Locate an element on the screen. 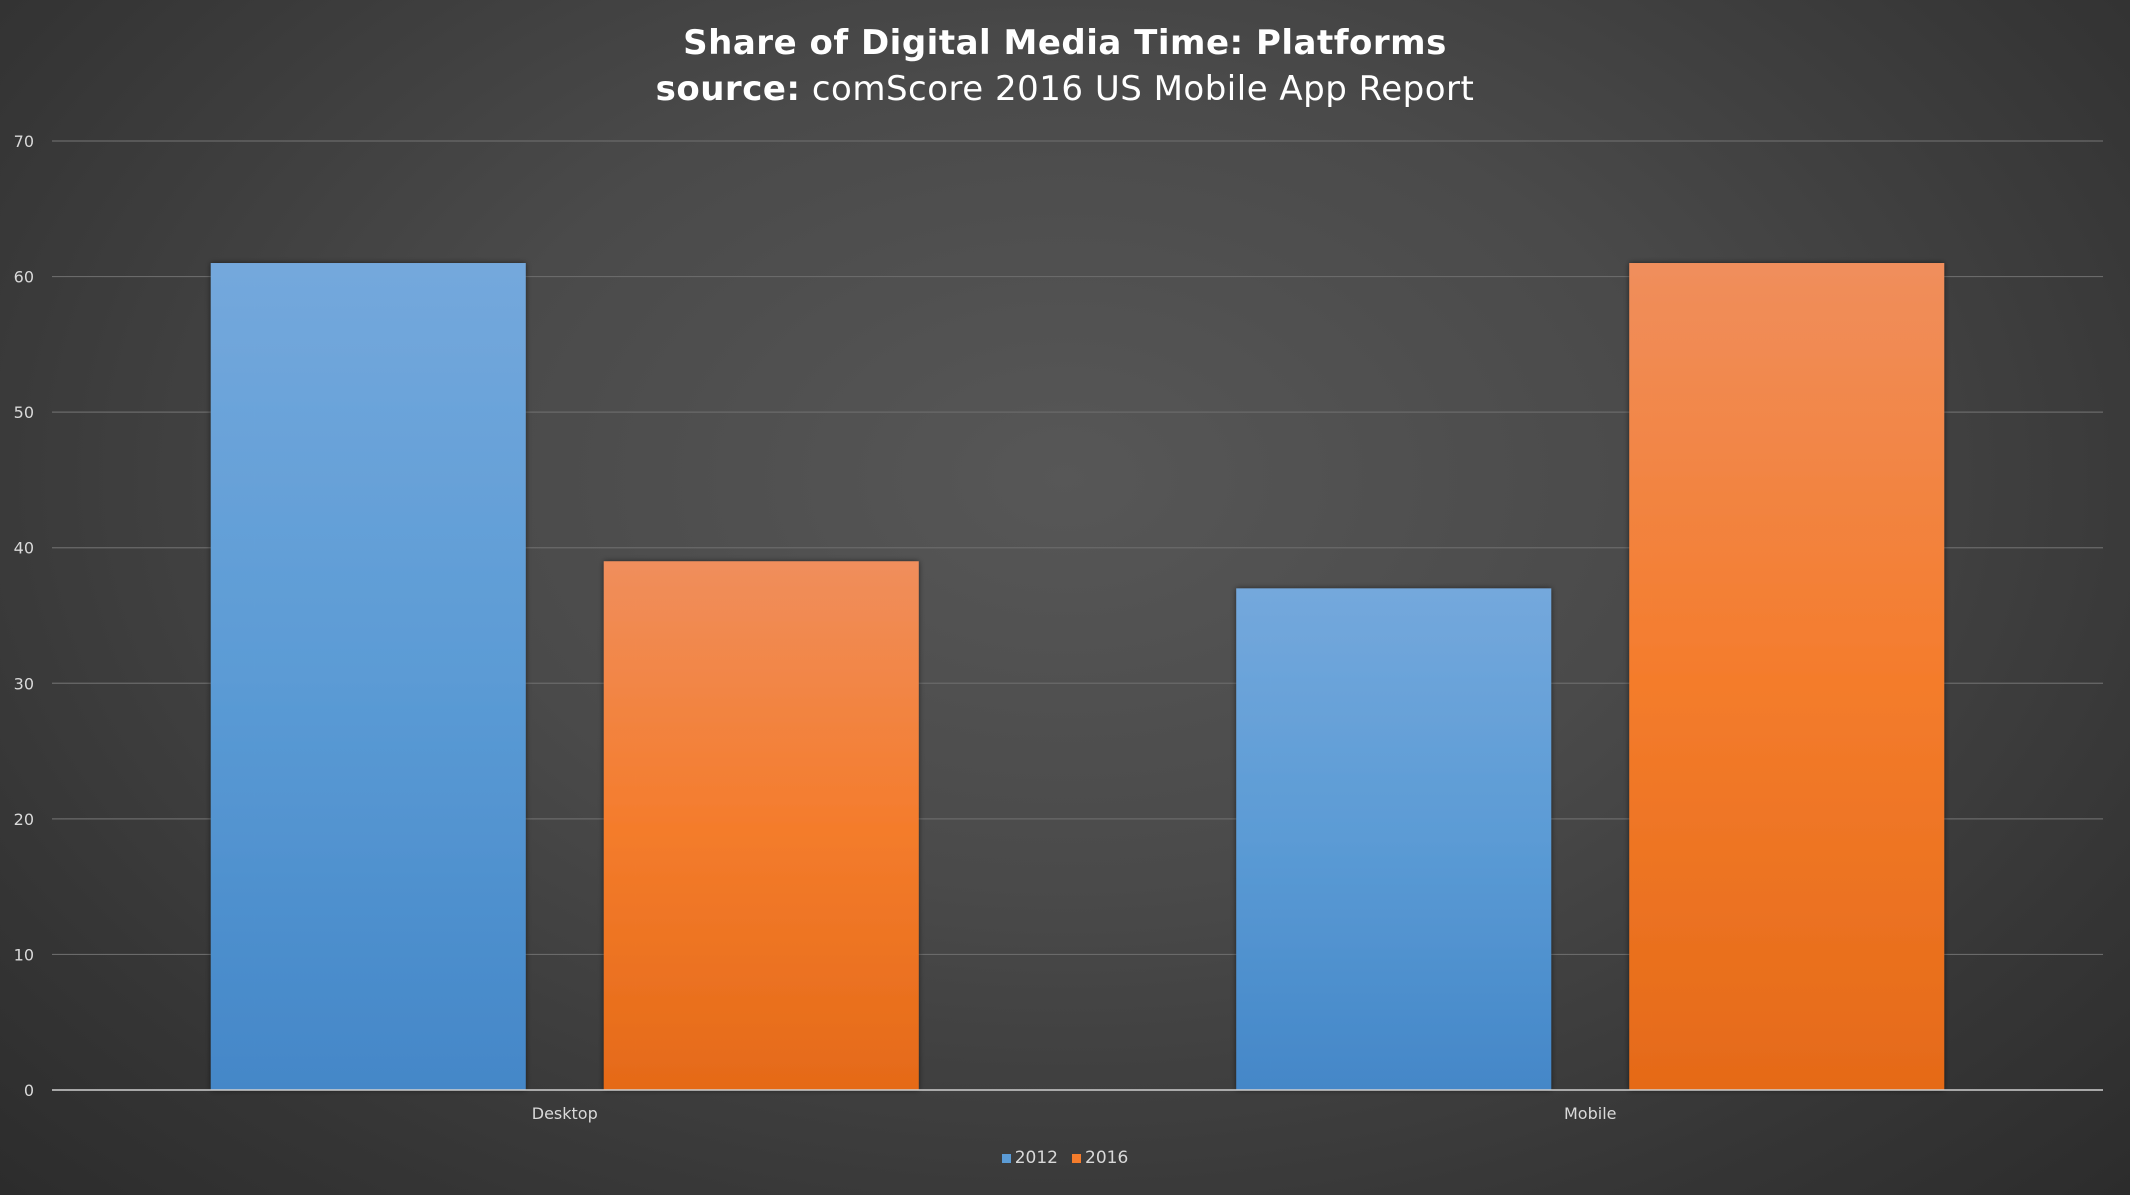  y-tick-label: 10 is located at coordinates (24, 954).